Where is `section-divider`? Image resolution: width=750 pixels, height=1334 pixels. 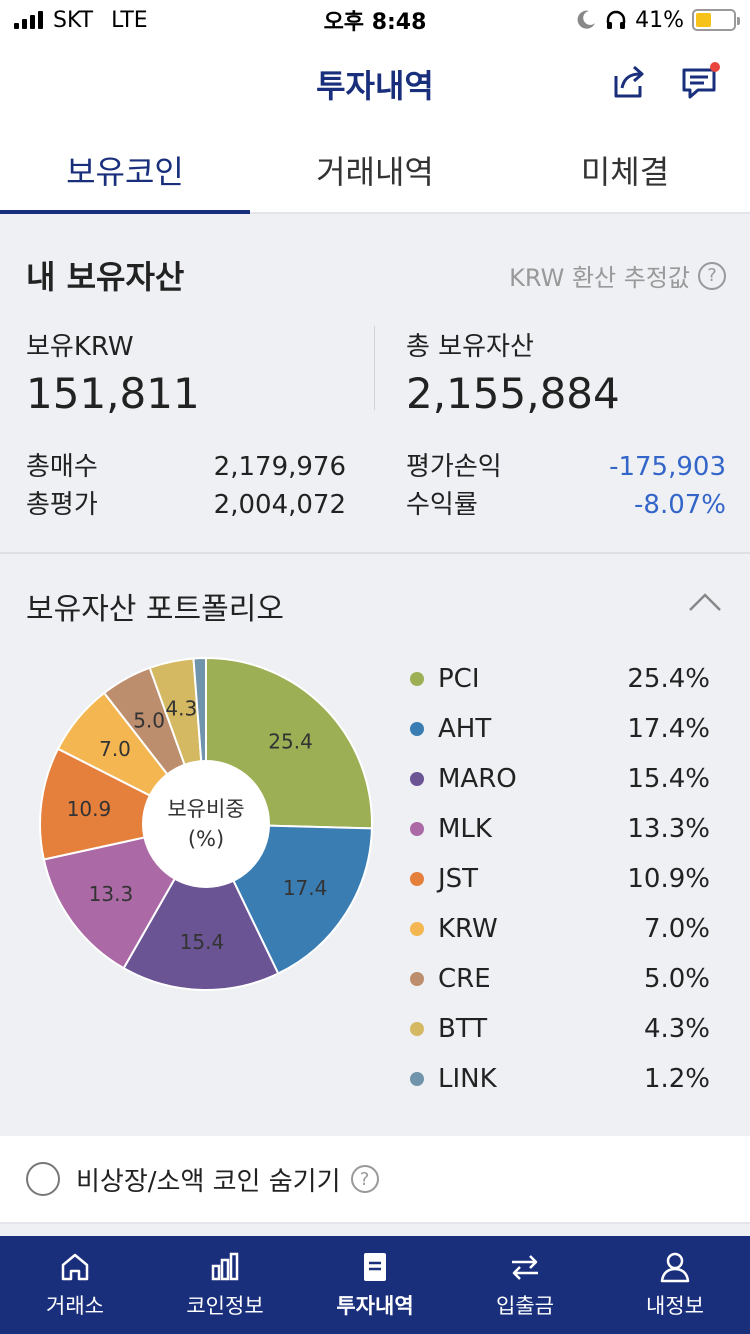
section-divider is located at coordinates (375, 553).